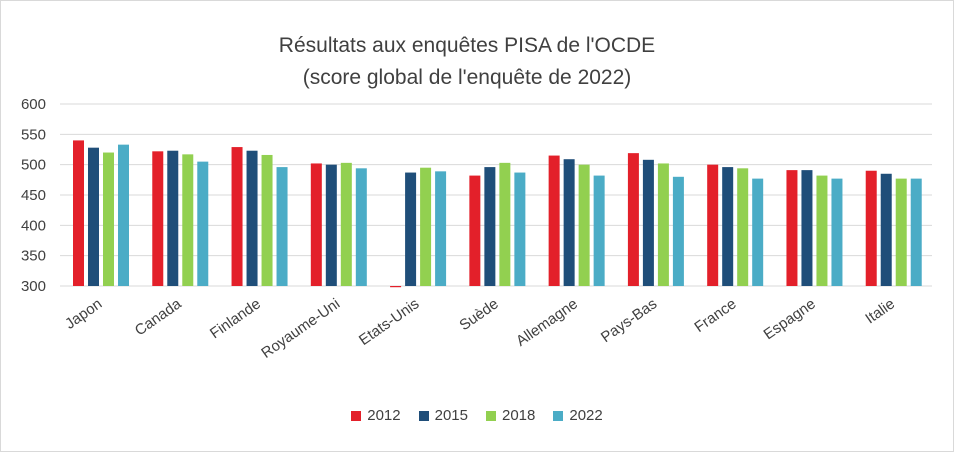 Image resolution: width=954 pixels, height=452 pixels. I want to click on x-tick-label: Etats-Unis, so click(389, 322).